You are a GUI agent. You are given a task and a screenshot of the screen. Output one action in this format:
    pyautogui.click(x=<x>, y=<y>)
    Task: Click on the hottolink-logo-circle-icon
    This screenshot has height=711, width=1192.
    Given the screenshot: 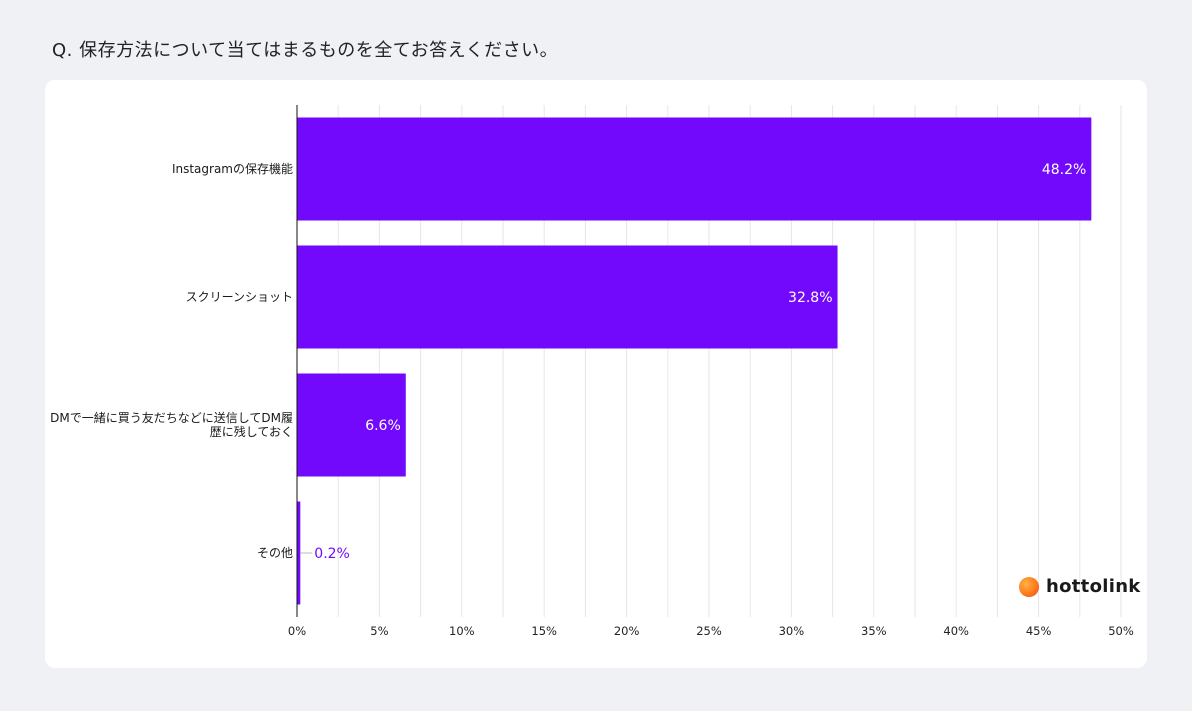 What is the action you would take?
    pyautogui.click(x=1029, y=586)
    